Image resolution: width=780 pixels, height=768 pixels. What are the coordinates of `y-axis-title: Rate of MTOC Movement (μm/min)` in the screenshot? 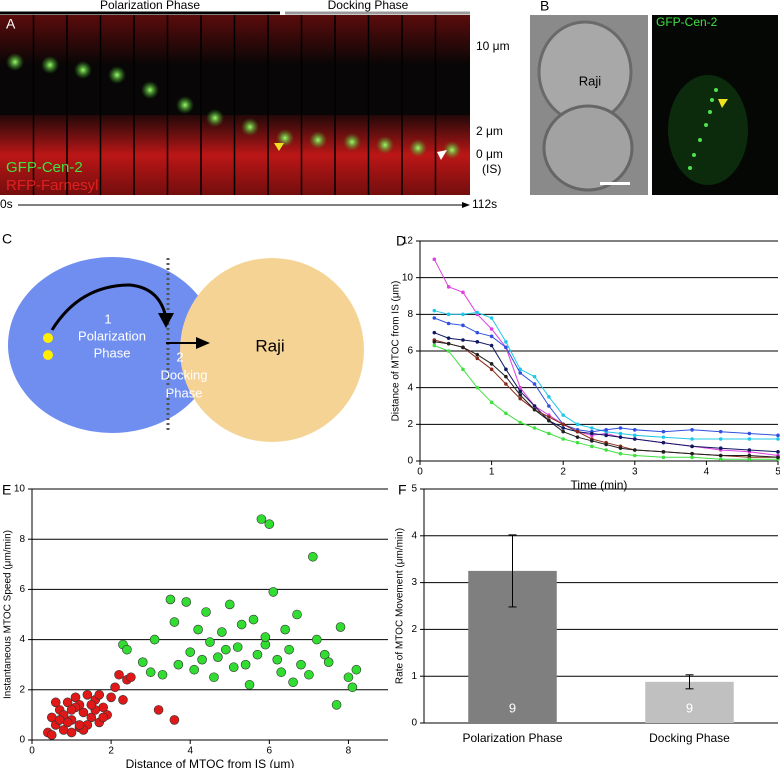 It's located at (400, 606).